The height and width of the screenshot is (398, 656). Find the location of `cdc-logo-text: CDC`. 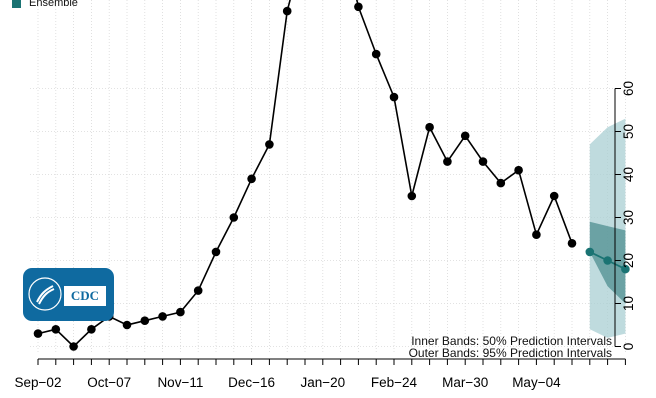

cdc-logo-text: CDC is located at coordinates (85, 296).